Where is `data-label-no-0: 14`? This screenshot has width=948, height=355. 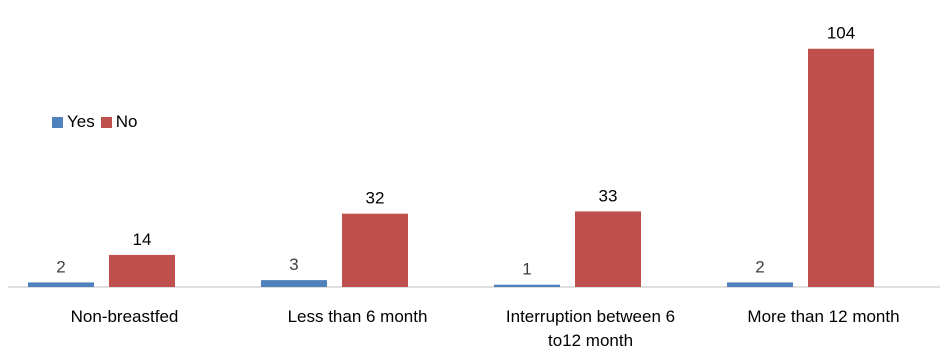 data-label-no-0: 14 is located at coordinates (142, 239).